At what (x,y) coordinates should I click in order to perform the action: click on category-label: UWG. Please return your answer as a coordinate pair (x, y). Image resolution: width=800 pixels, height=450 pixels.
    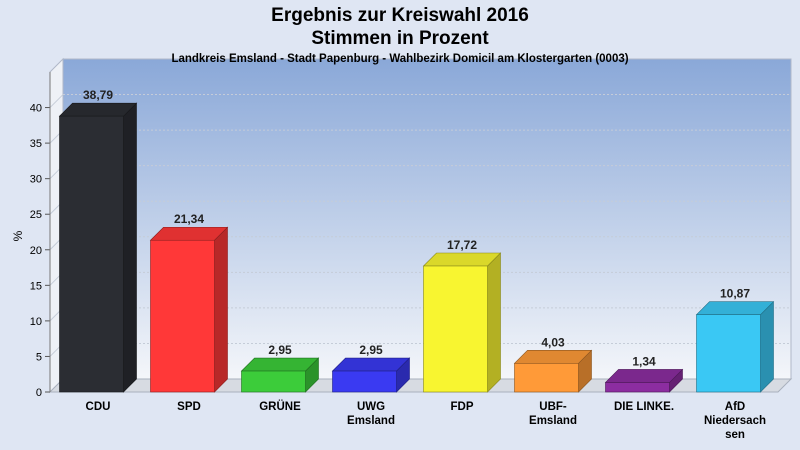
    Looking at the image, I should click on (371, 407).